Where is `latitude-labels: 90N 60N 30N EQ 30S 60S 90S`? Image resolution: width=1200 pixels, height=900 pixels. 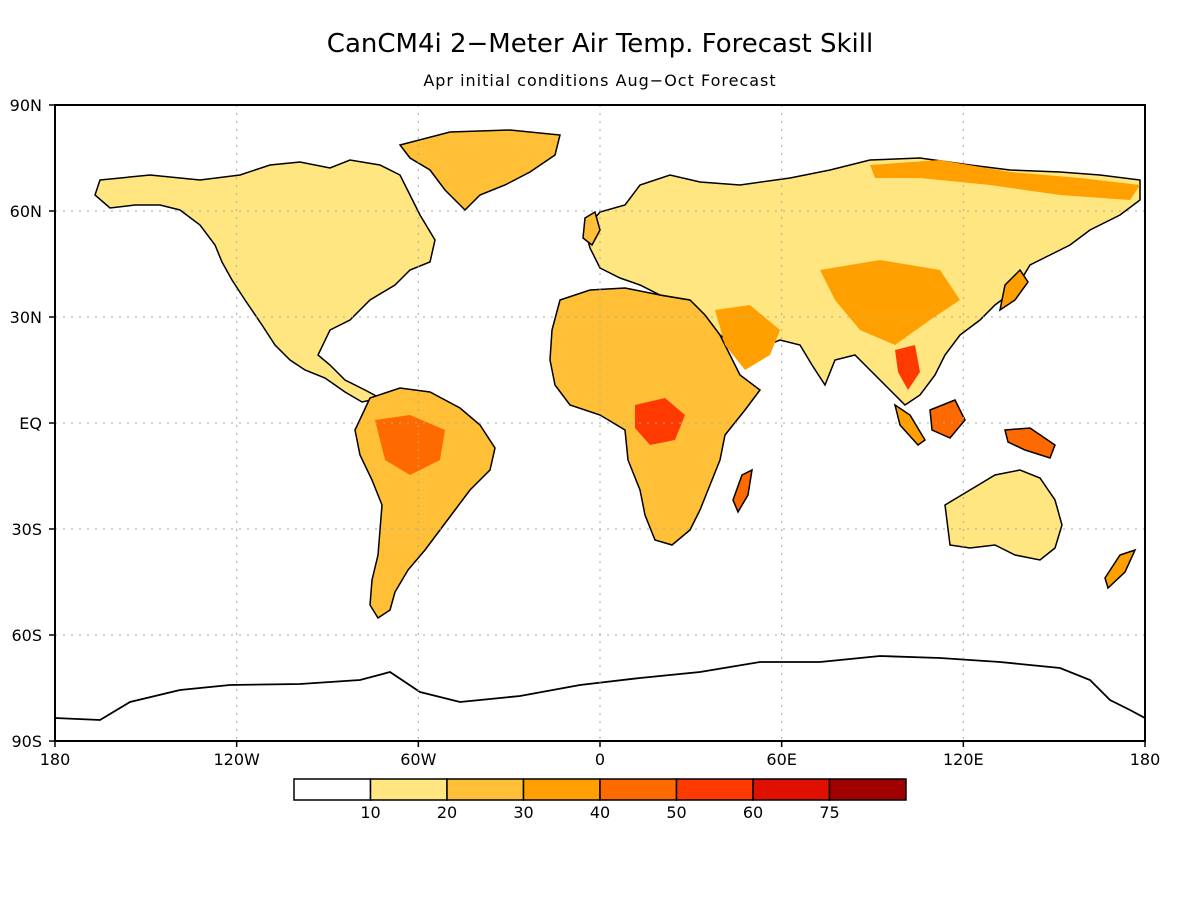
latitude-labels: 90N 60N 30N EQ 30S 60S 90S is located at coordinates (32, 423).